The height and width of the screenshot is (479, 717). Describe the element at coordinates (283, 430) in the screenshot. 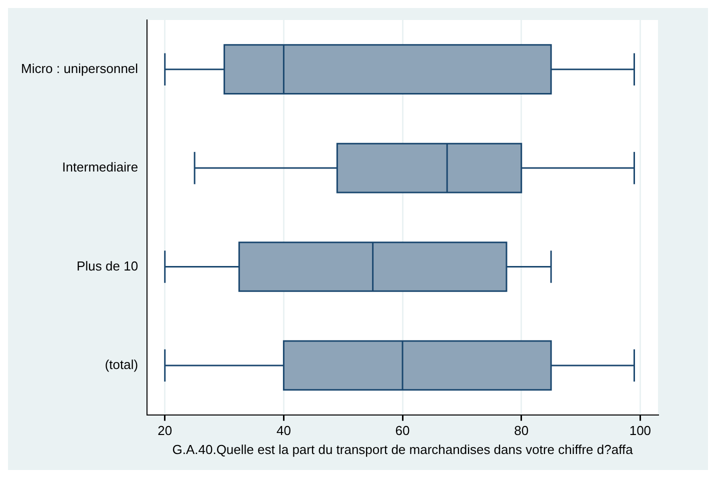

I see `x-tick-label: 40` at that location.